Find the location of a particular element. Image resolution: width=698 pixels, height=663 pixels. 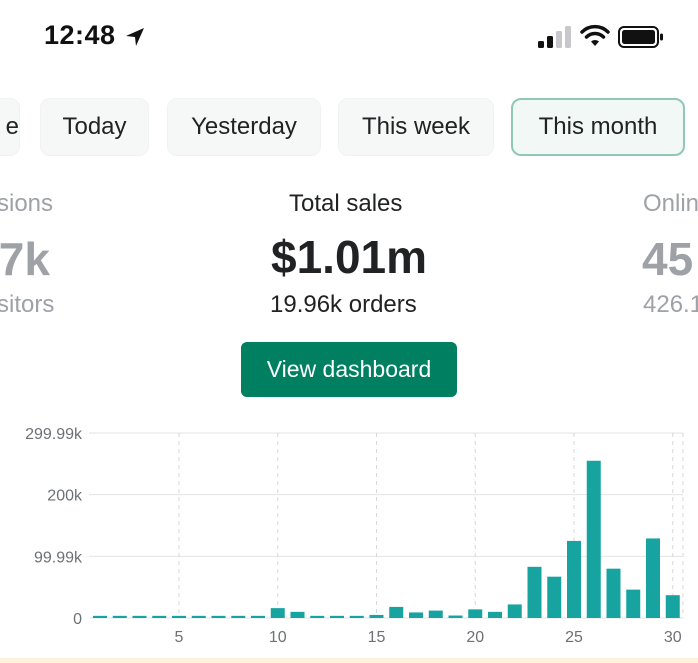

tab-partial: e is located at coordinates (10, 127).